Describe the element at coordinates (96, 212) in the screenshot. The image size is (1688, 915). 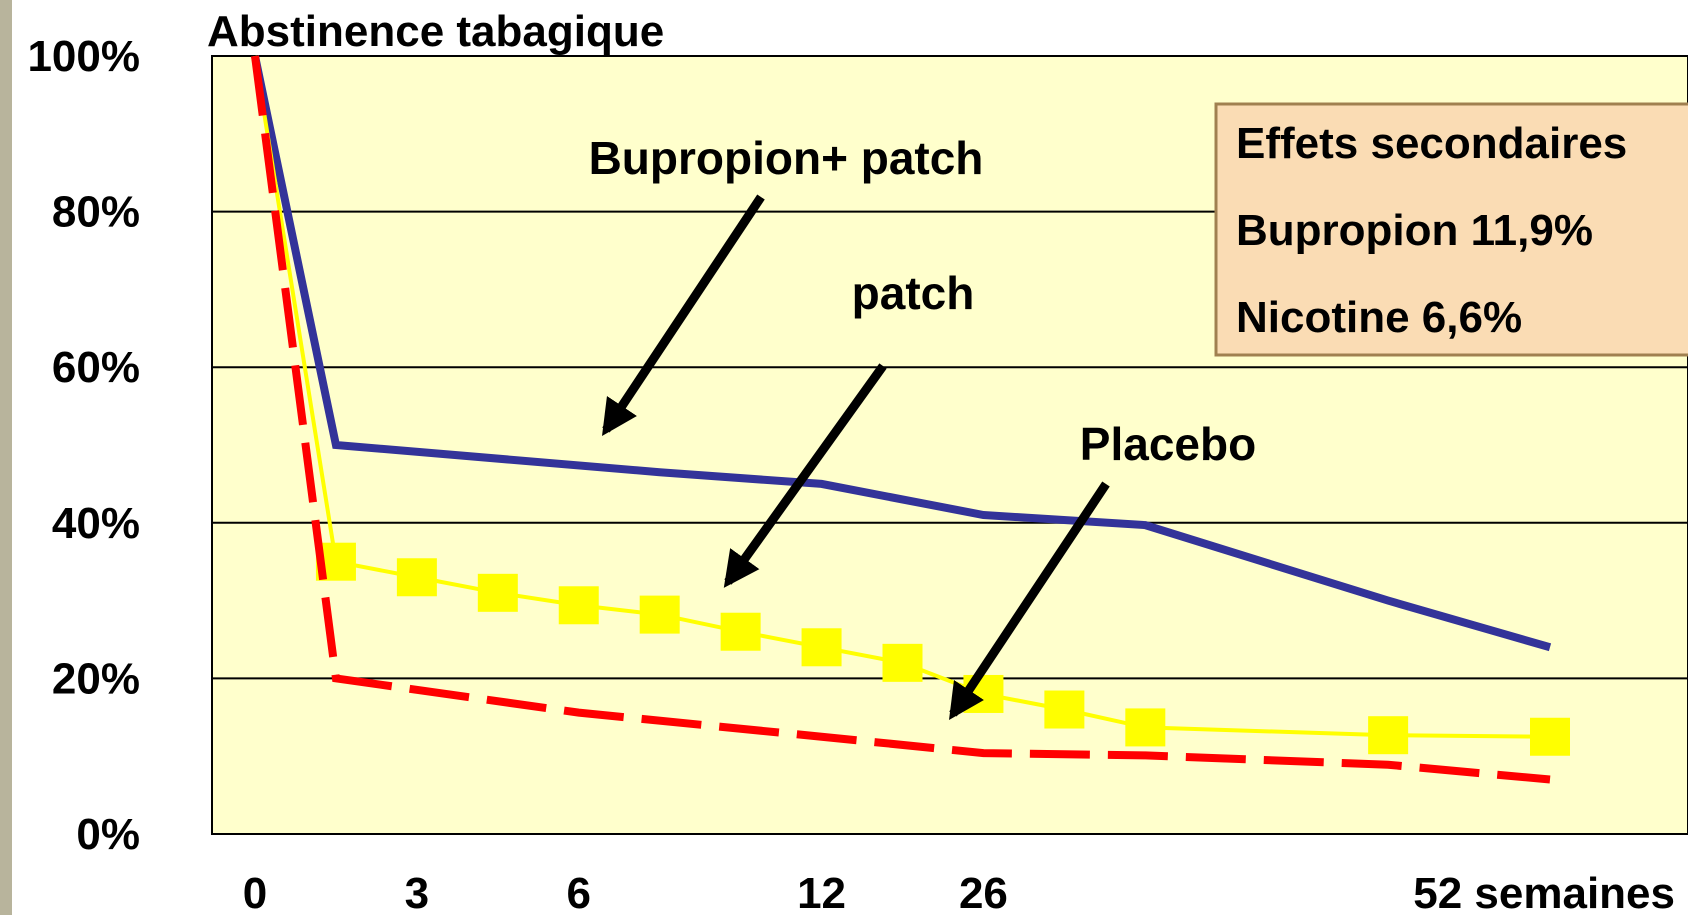
I see `y-tick-label: 80%` at that location.